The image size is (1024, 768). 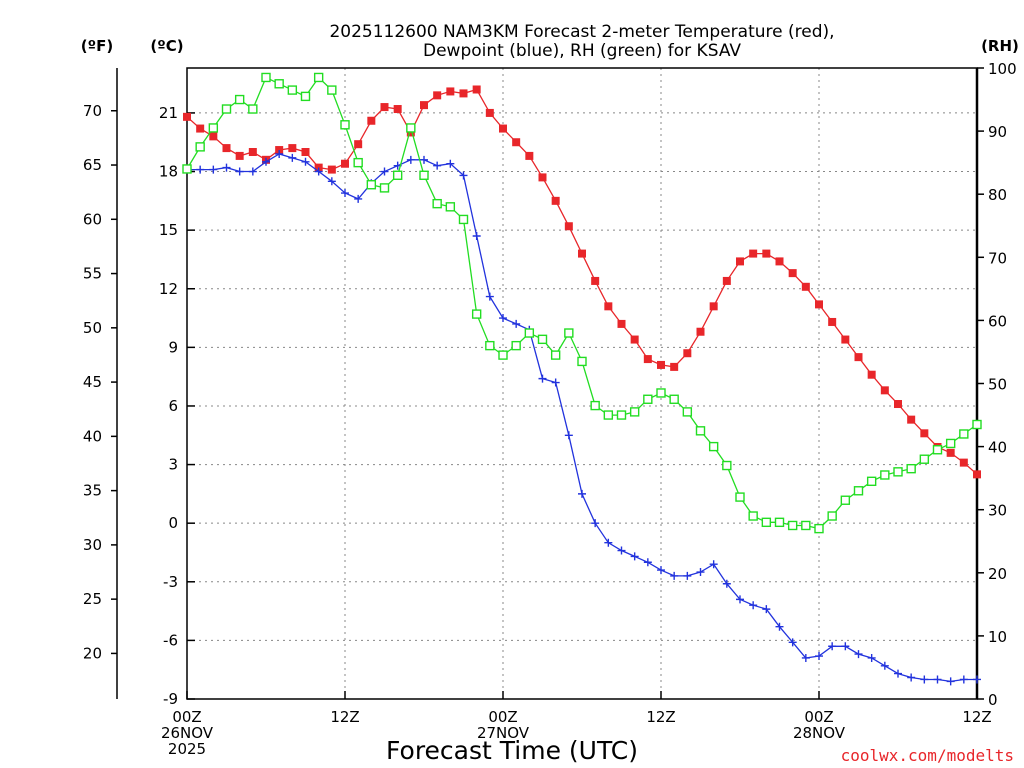 I want to click on celsius-tick-label: 18, so click(x=168, y=172).